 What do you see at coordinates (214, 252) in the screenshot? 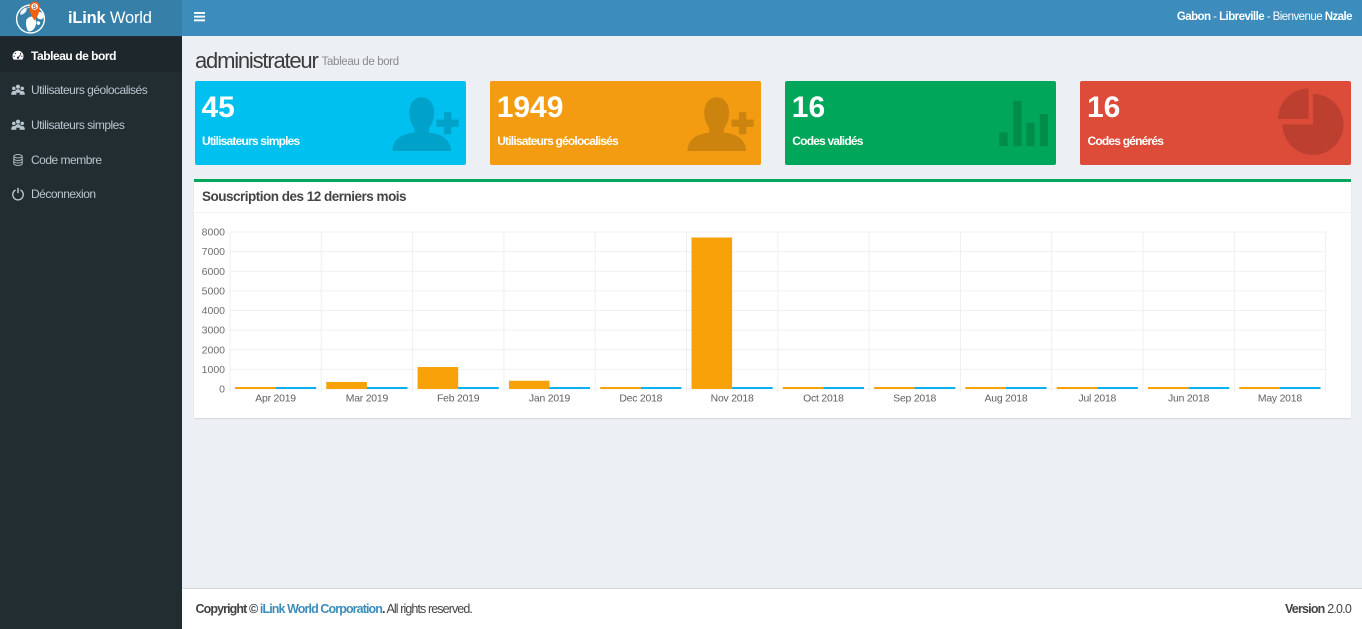
I see `svg-text: 7000` at bounding box center [214, 252].